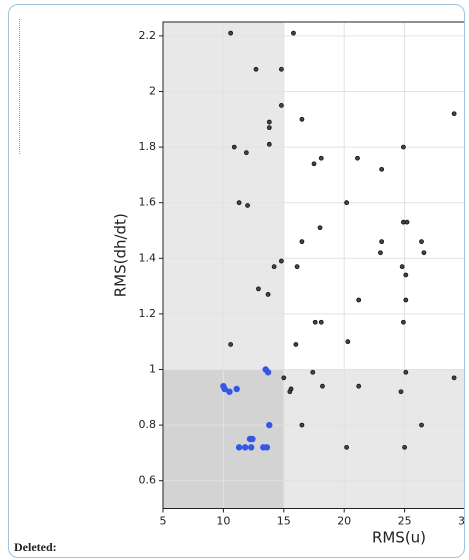 Image resolution: width=469 pixels, height=560 pixels. I want to click on y-tick-label: 1.4, so click(148, 257).